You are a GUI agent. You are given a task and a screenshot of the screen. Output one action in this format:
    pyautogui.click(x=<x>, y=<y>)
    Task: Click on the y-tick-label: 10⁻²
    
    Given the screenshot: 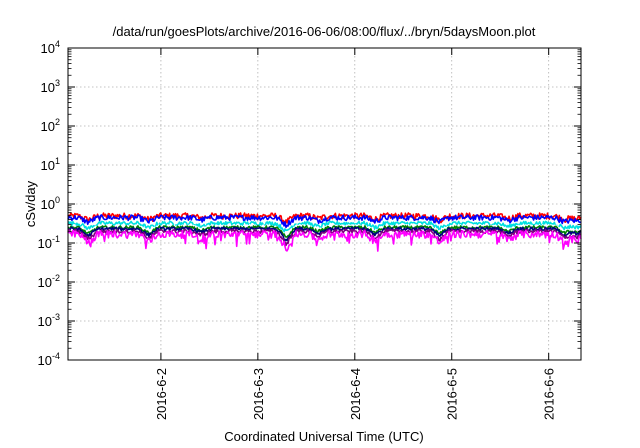 What is the action you would take?
    pyautogui.click(x=49, y=281)
    